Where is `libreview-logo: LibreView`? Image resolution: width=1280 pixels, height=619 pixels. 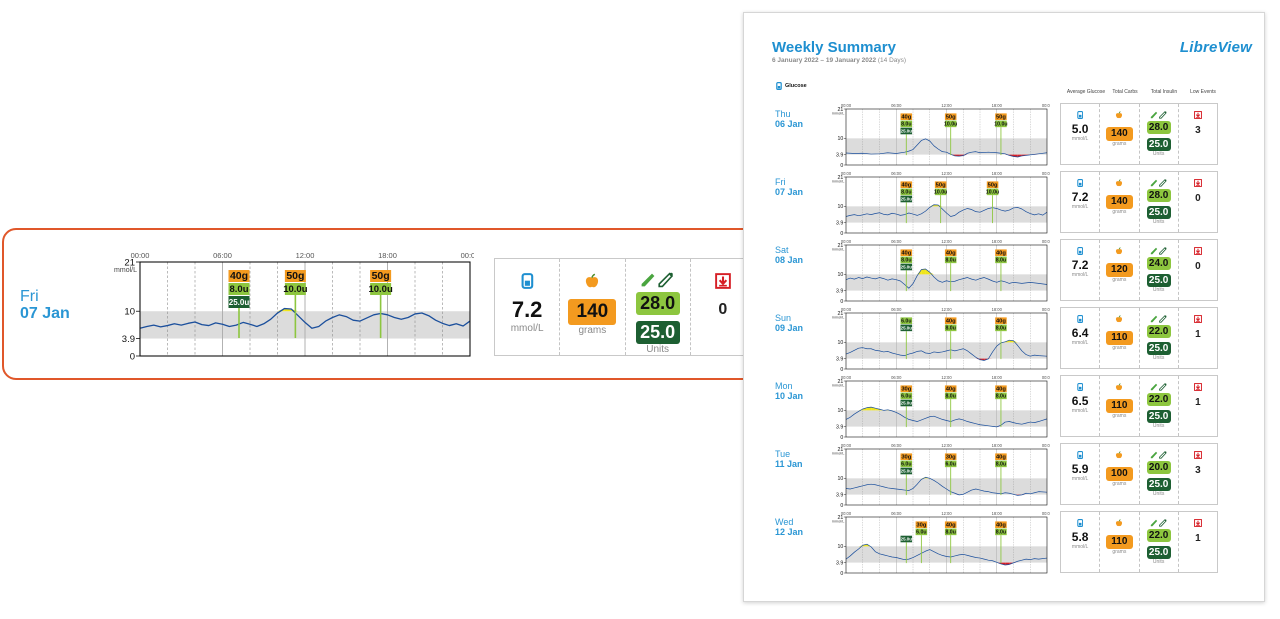
libreview-logo: LibreView is located at coordinates (1215, 47).